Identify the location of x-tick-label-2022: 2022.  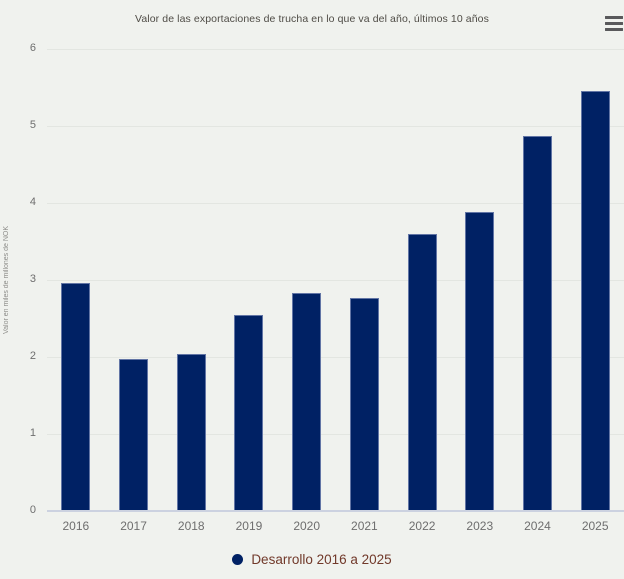
(422, 526).